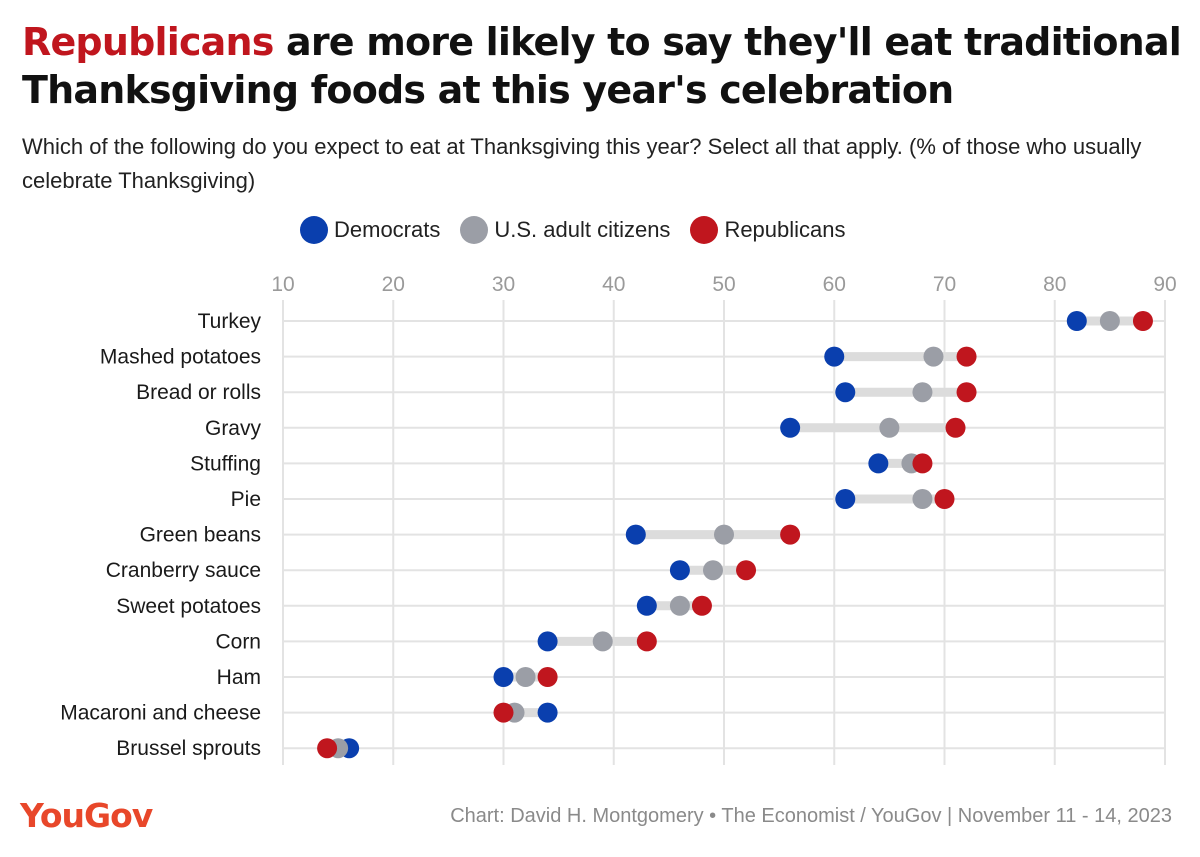  I want to click on dot-u-s-adult-citizens-turkey, so click(1109, 321).